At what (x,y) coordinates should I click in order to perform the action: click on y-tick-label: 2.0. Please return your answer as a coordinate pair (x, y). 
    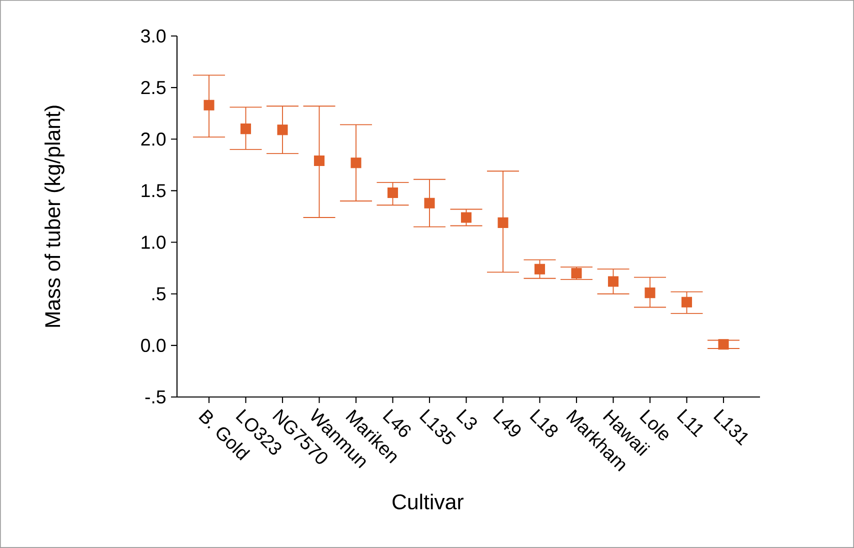
    Looking at the image, I should click on (153, 139).